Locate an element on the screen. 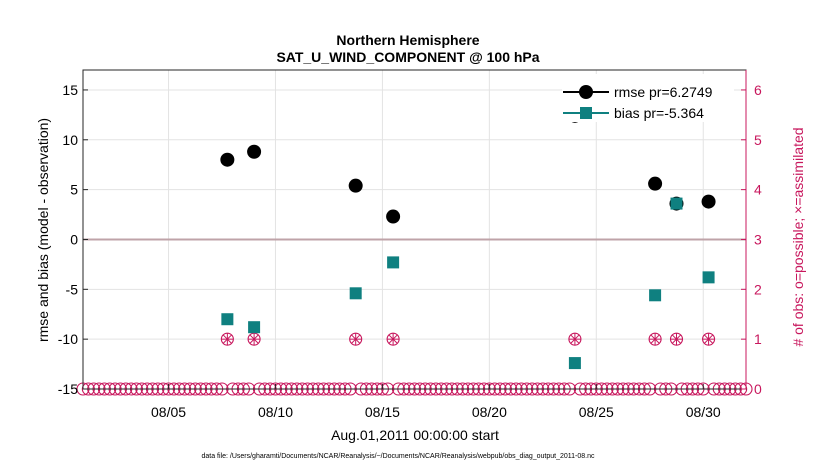 The height and width of the screenshot is (470, 830). legend-bias-label: bias pr=-5.364 is located at coordinates (659, 113).